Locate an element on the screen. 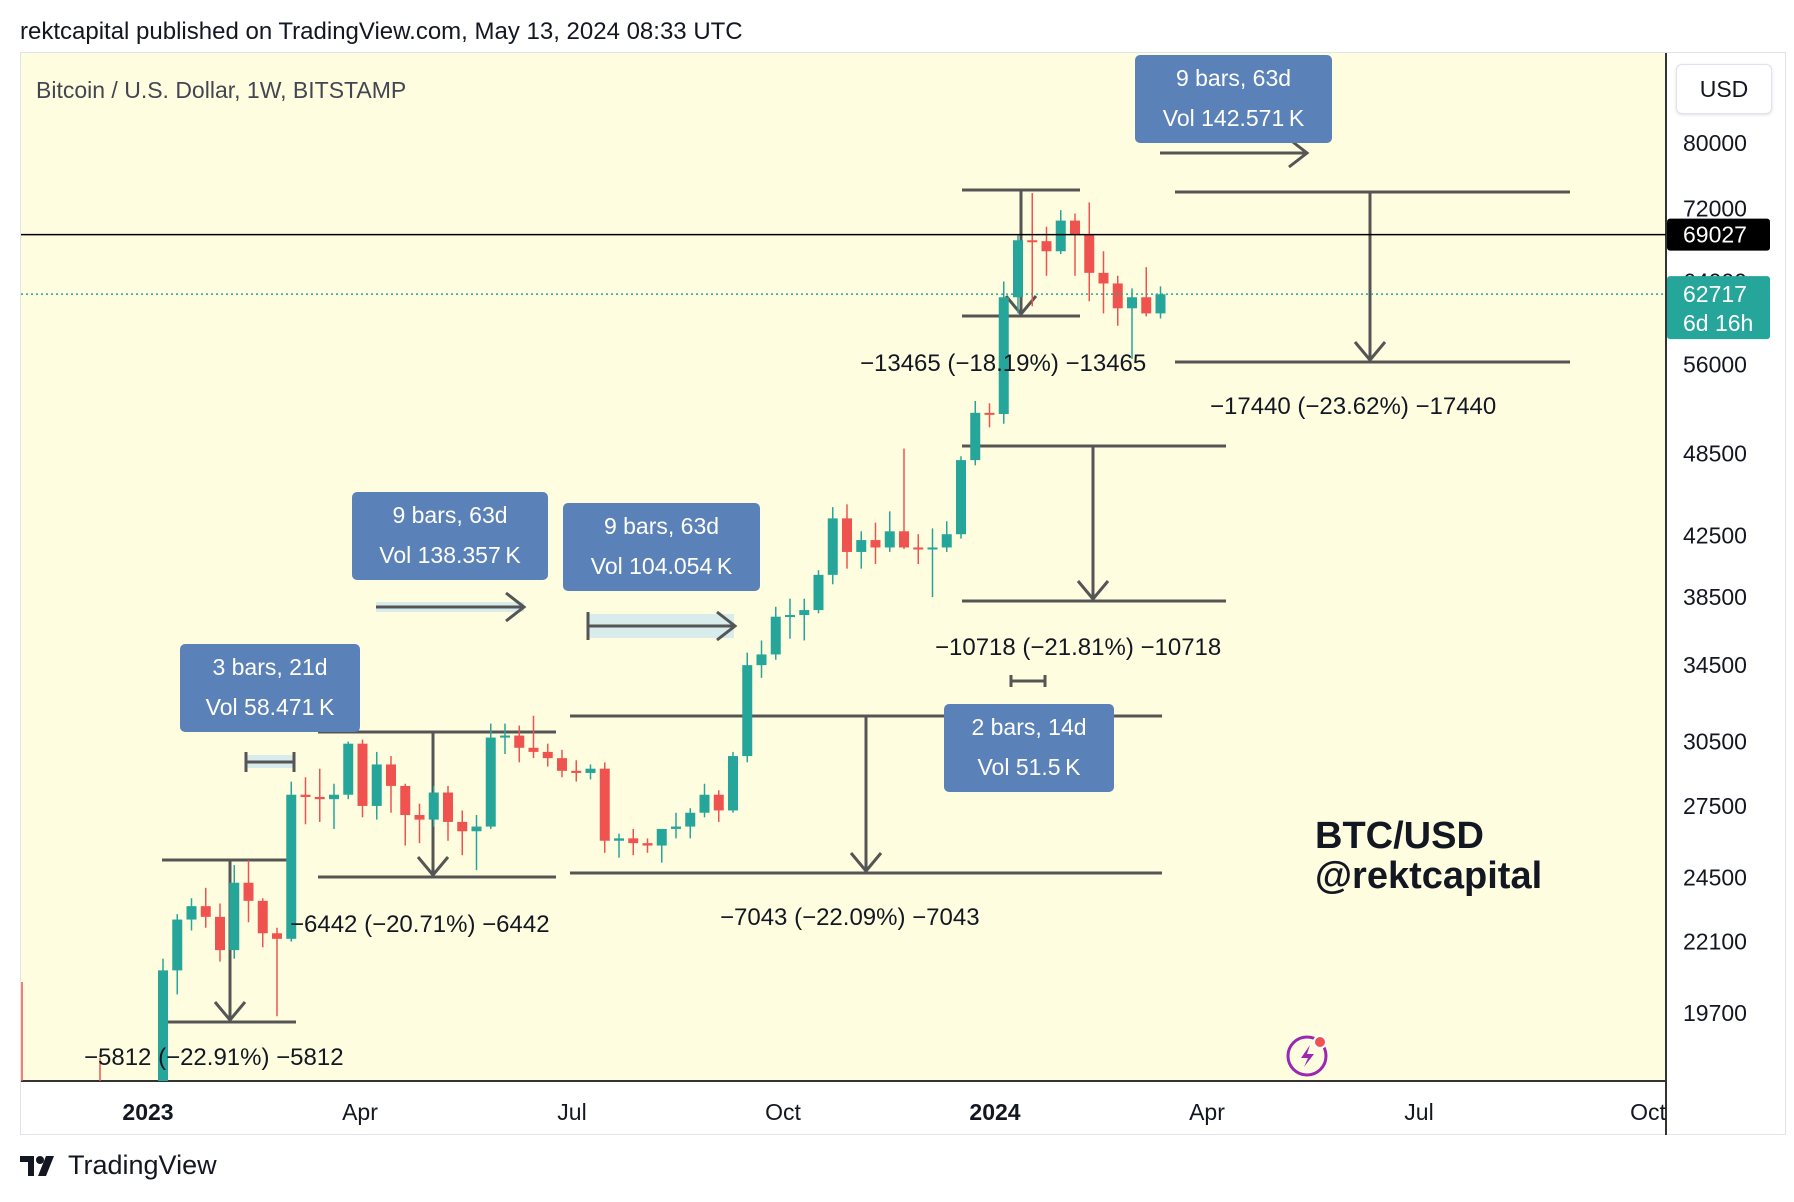 The height and width of the screenshot is (1202, 1794). drawdown-label: −13465 (−18.19%) −13465 is located at coordinates (1003, 363).